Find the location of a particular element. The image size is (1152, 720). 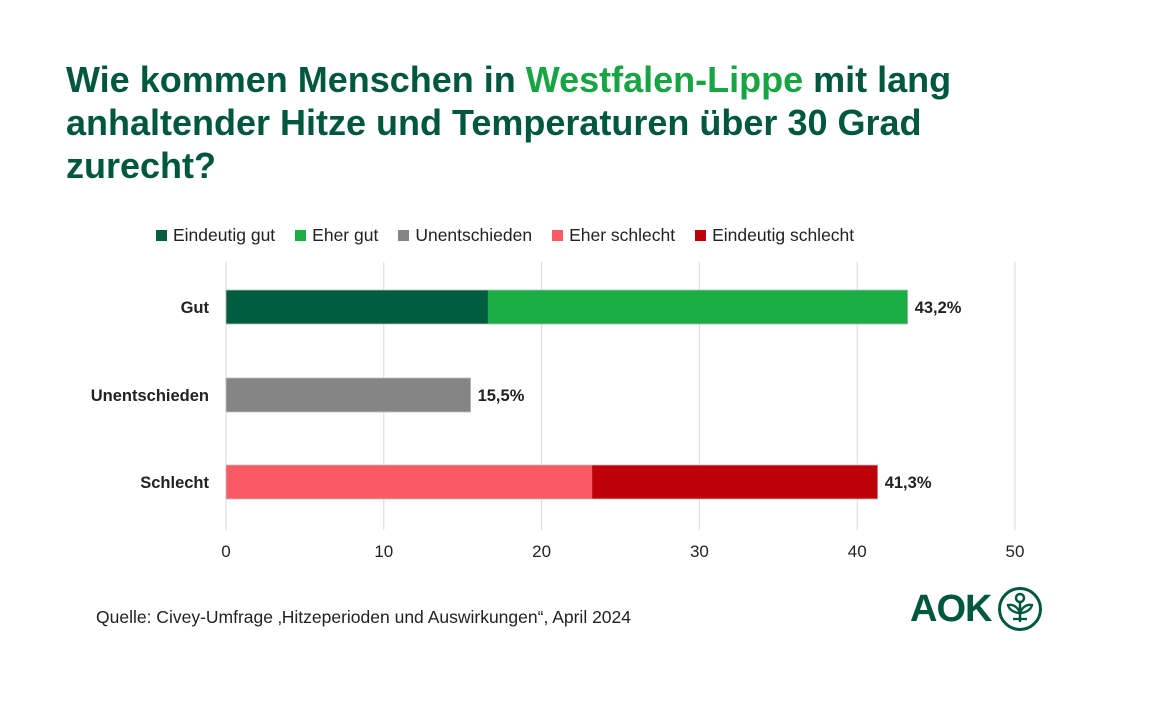

legend-item-eindeutig-gut: Eindeutig gut is located at coordinates (215, 235).